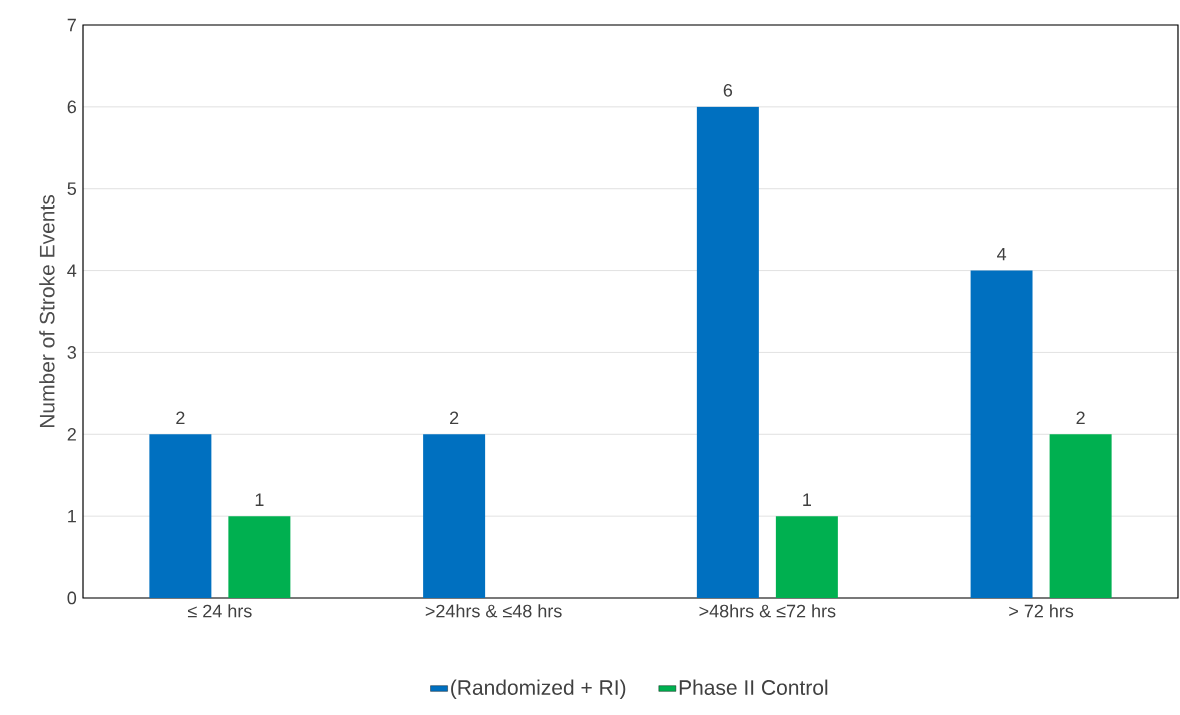  What do you see at coordinates (72, 107) in the screenshot?
I see `y-tick-label: 6` at bounding box center [72, 107].